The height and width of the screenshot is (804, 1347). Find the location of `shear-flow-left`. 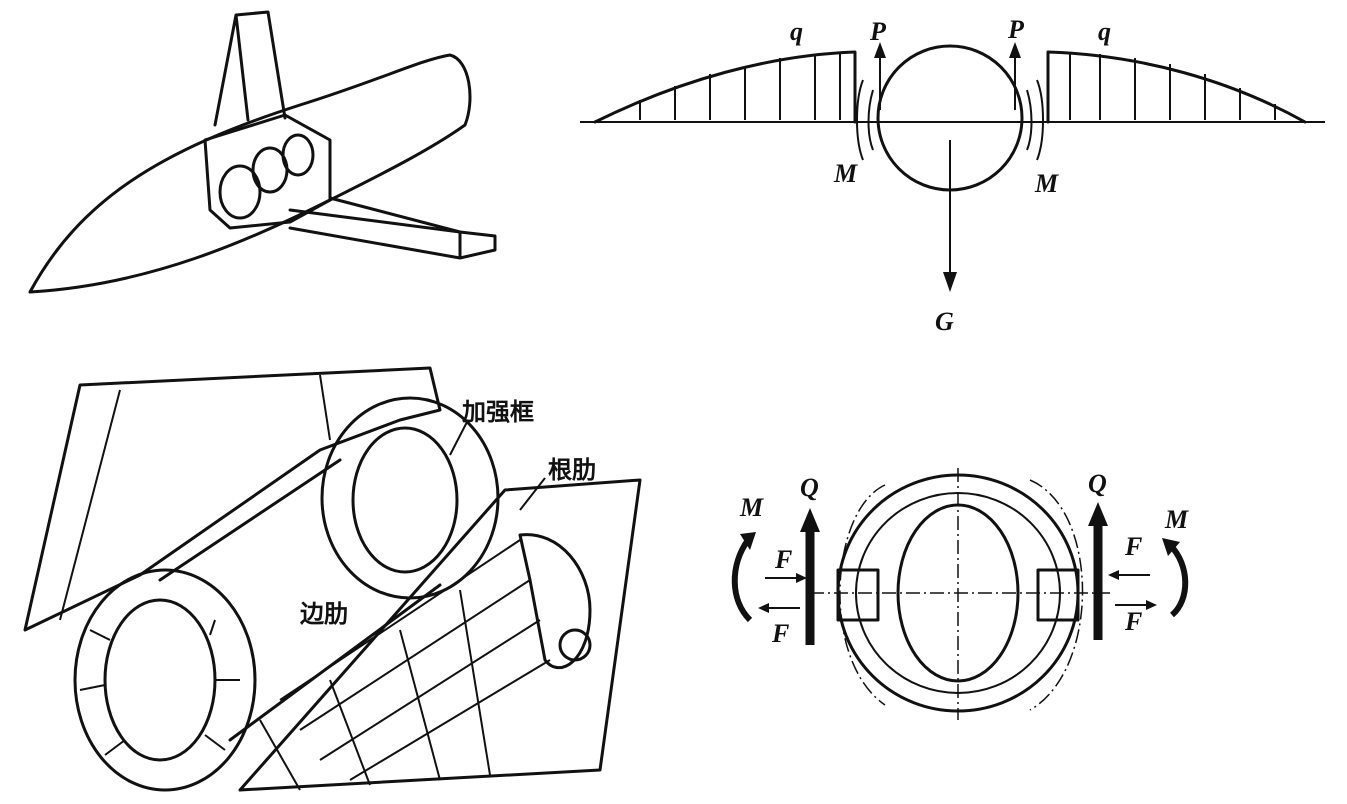

shear-flow-left is located at coordinates (862, 595).